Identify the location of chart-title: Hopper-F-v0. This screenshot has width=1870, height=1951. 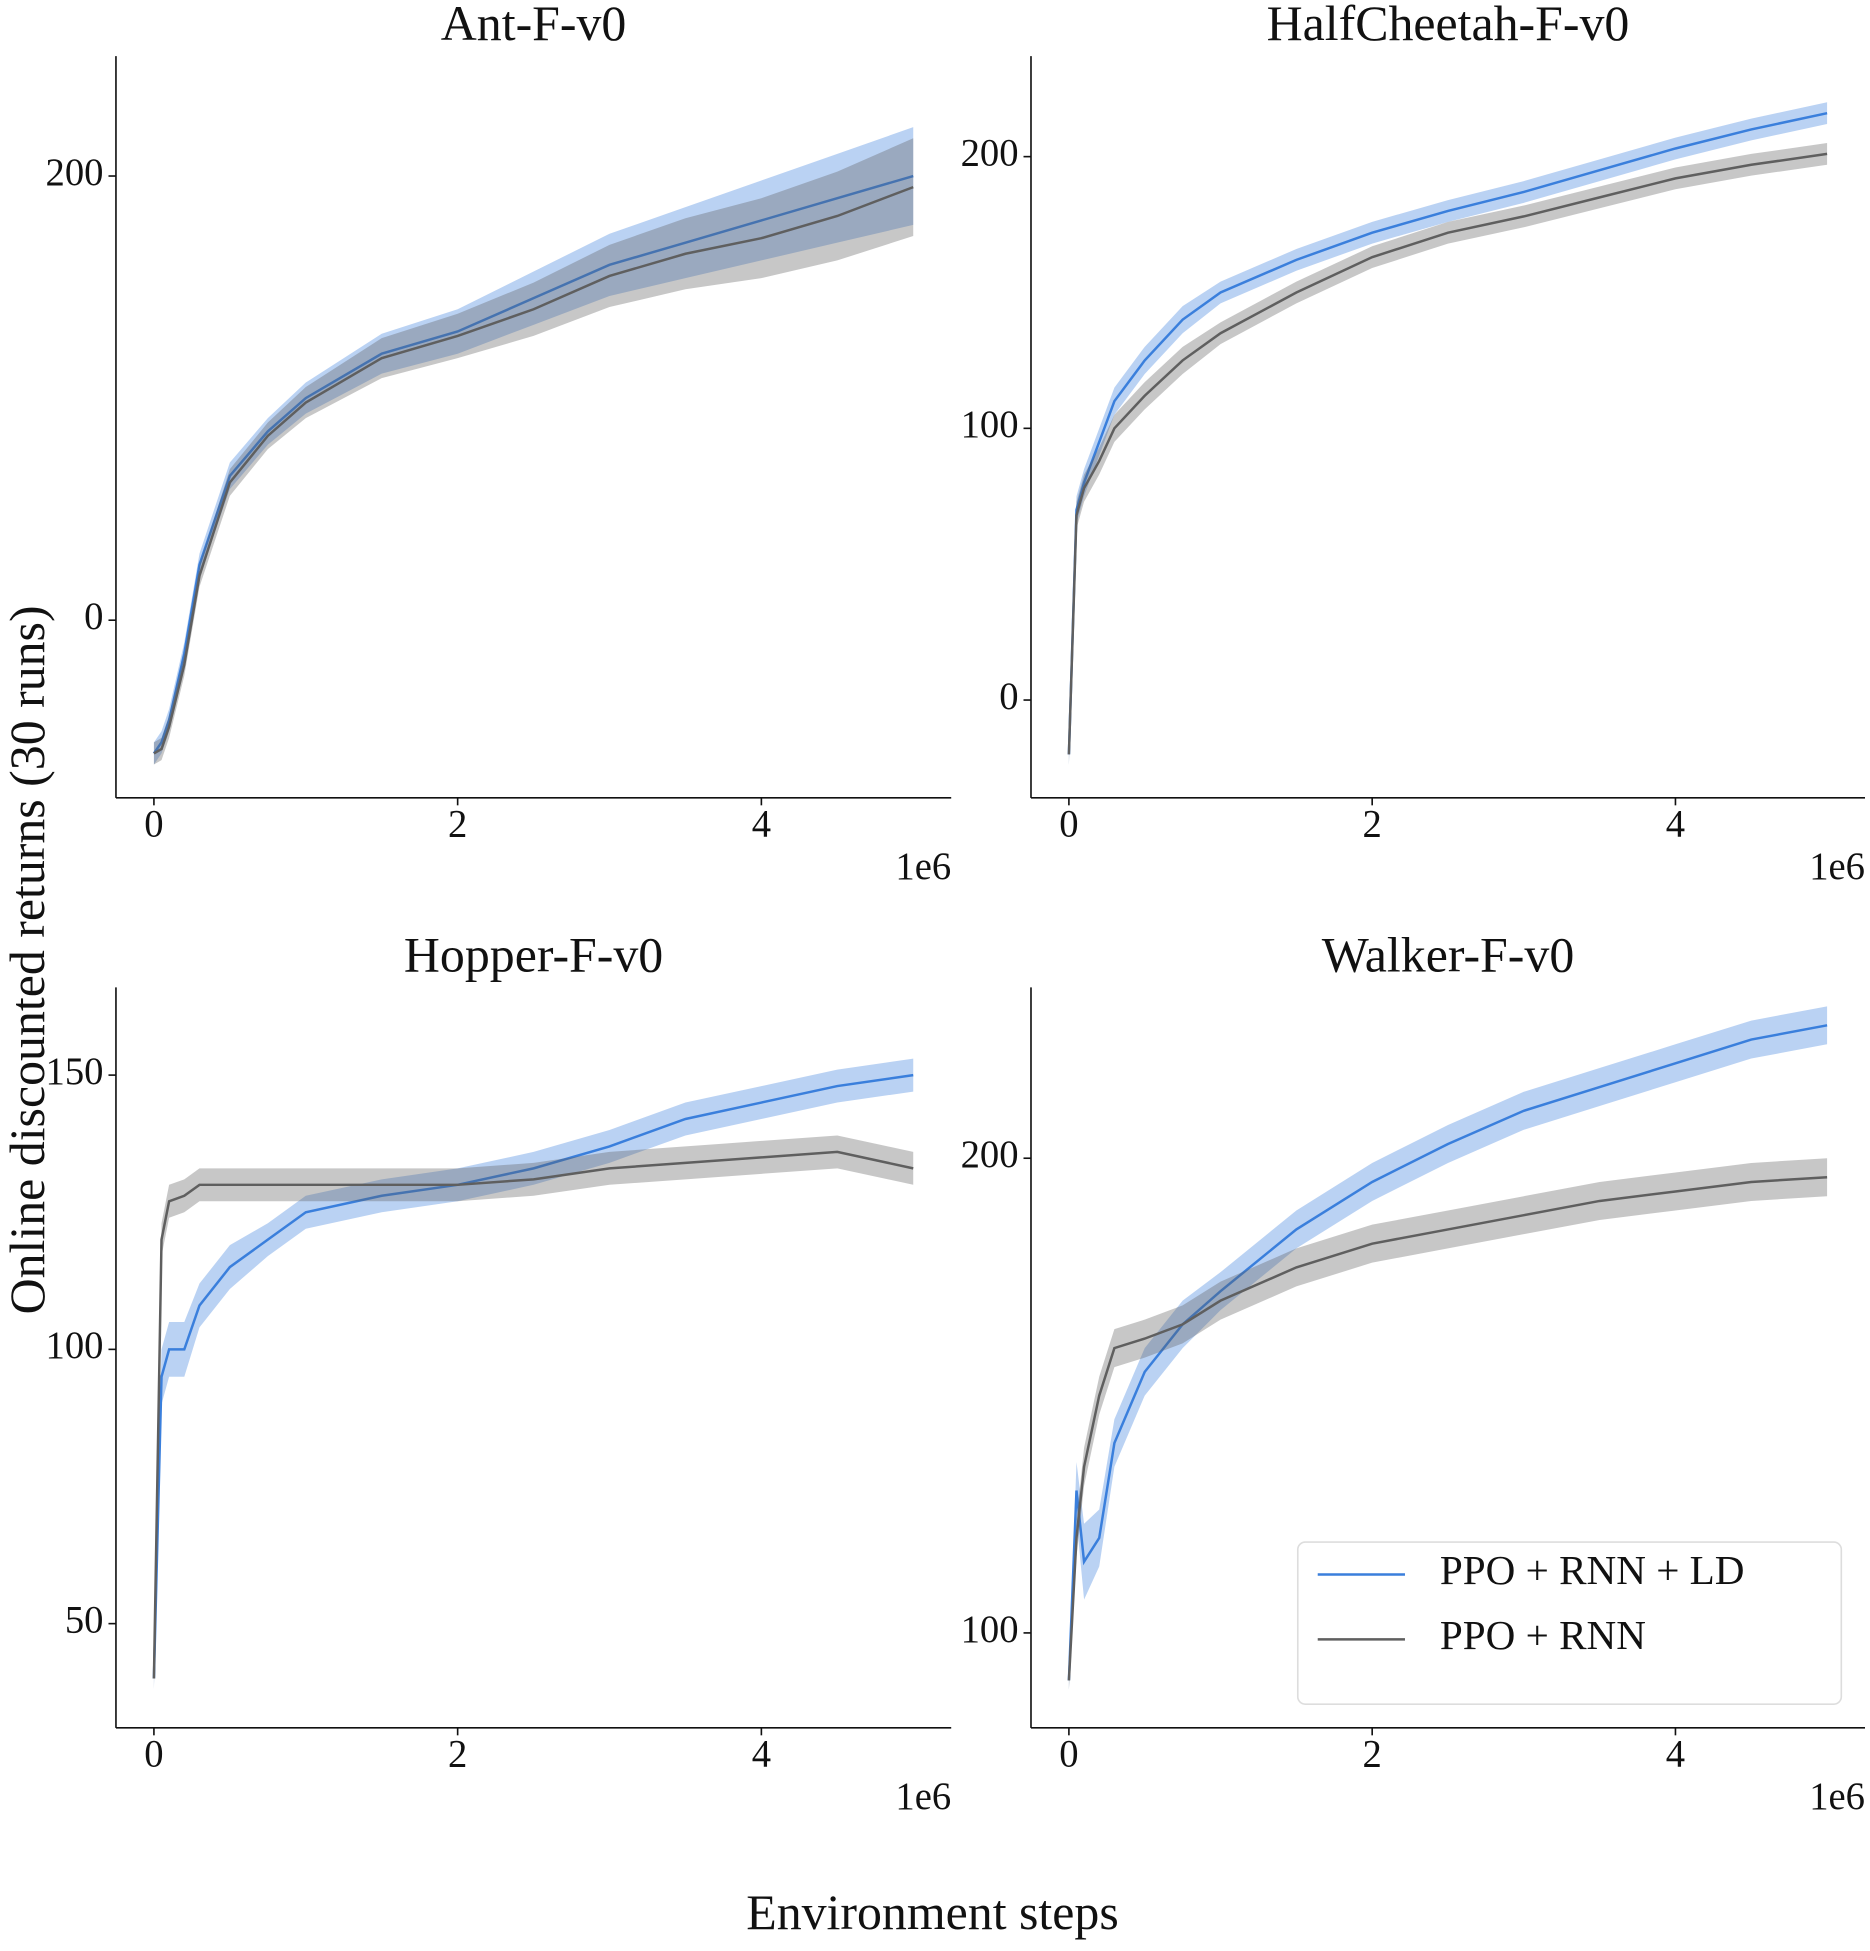
(533, 954).